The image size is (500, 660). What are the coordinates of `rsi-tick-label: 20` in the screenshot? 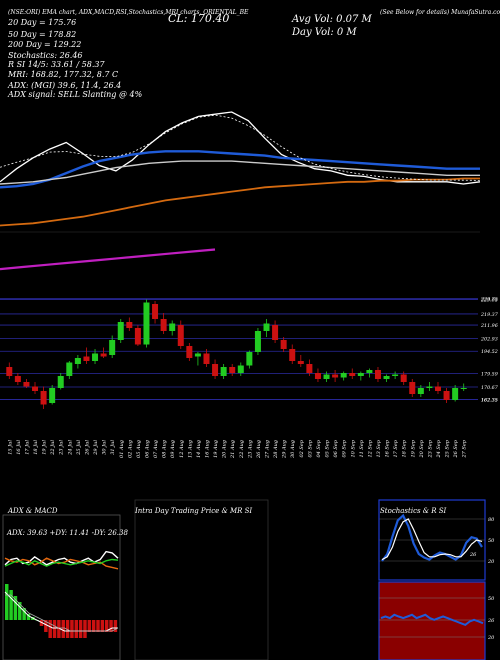 It's located at (491, 638).